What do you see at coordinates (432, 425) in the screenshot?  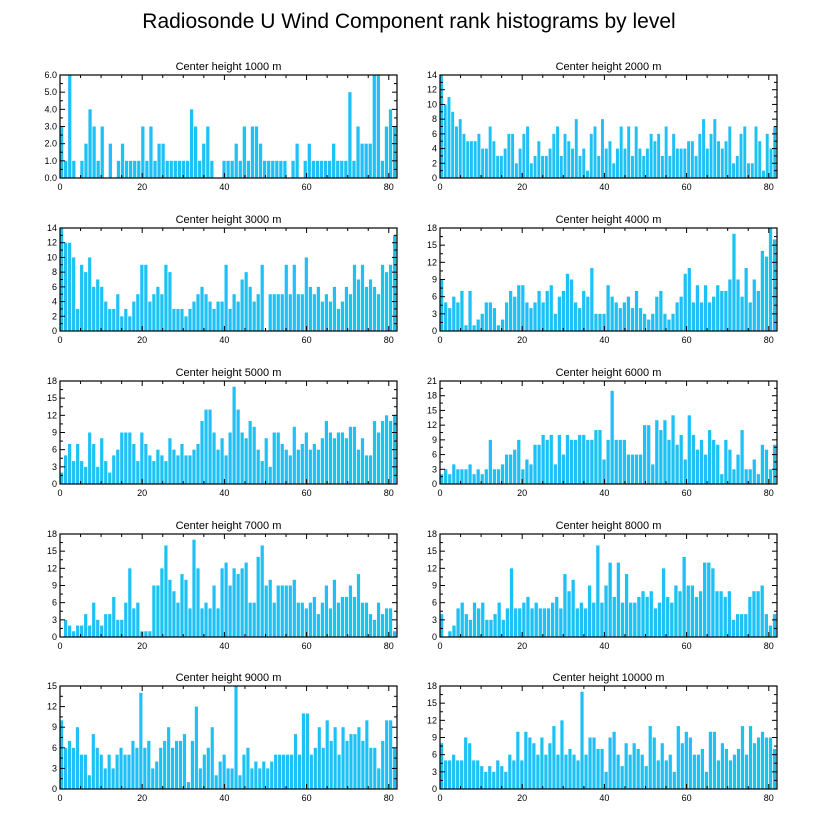 I see `y-tick-label: 12` at bounding box center [432, 425].